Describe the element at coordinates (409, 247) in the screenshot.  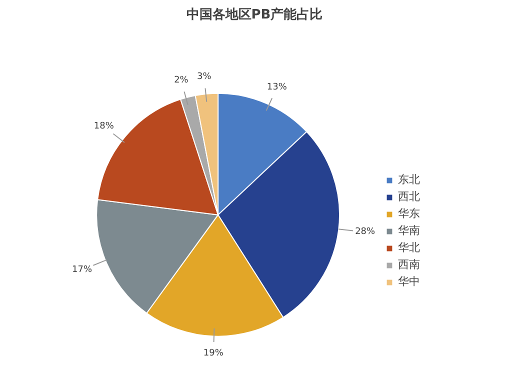
I see `legend-label: 华北` at that location.